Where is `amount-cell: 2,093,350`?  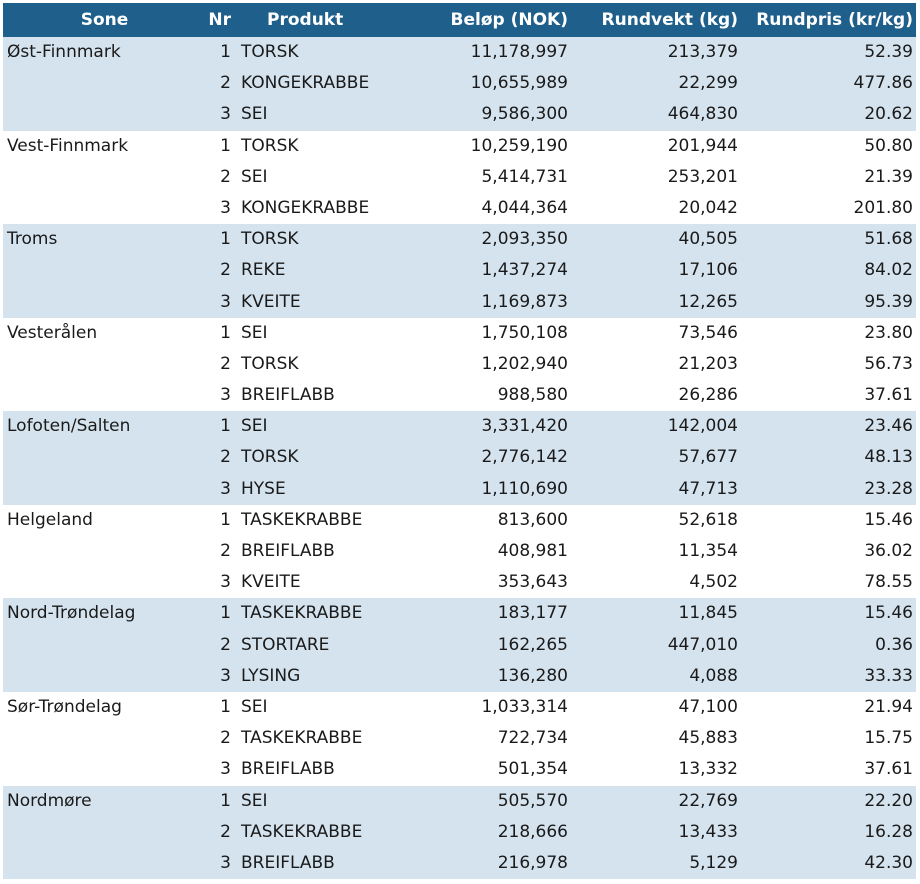 amount-cell: 2,093,350 is located at coordinates (524, 239).